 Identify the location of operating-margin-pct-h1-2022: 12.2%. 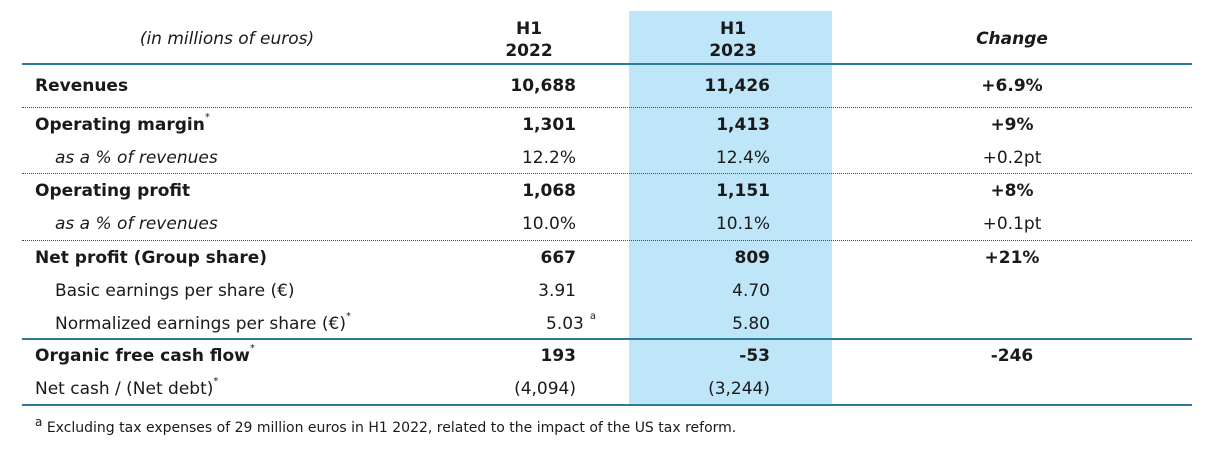
(548, 158).